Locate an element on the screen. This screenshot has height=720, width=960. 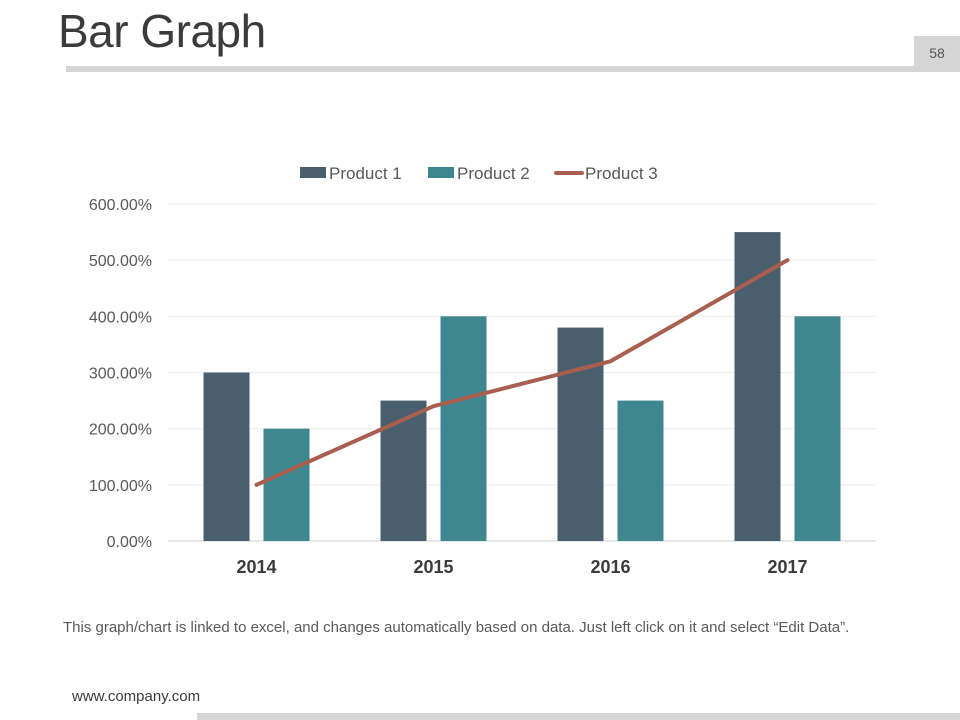
x-tick-label: 2015 is located at coordinates (433, 567).